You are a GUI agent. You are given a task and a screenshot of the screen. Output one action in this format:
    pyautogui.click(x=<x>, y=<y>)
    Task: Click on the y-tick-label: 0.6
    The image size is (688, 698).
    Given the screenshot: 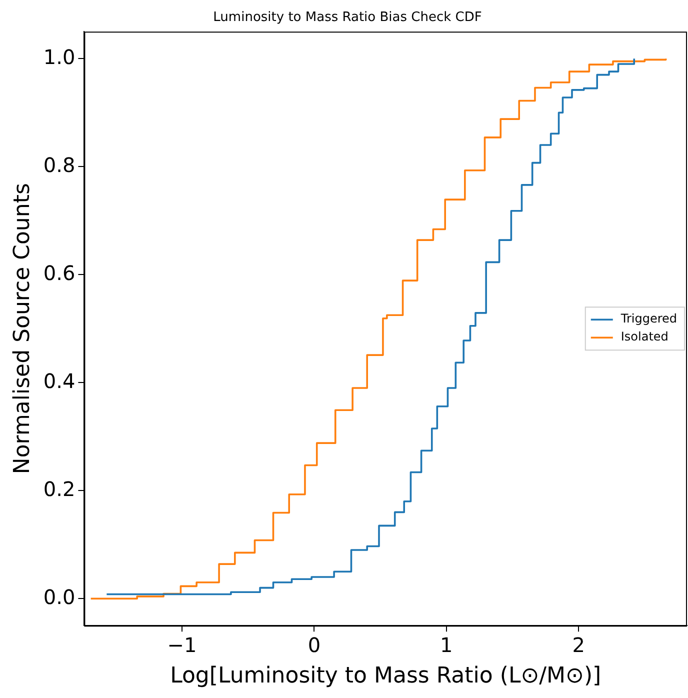 What is the action you would take?
    pyautogui.click(x=59, y=272)
    